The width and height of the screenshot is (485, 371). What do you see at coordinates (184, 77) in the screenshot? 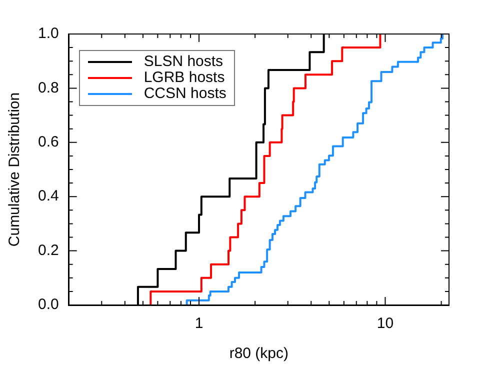
I see `legend-label: LGRB hosts` at bounding box center [184, 77].